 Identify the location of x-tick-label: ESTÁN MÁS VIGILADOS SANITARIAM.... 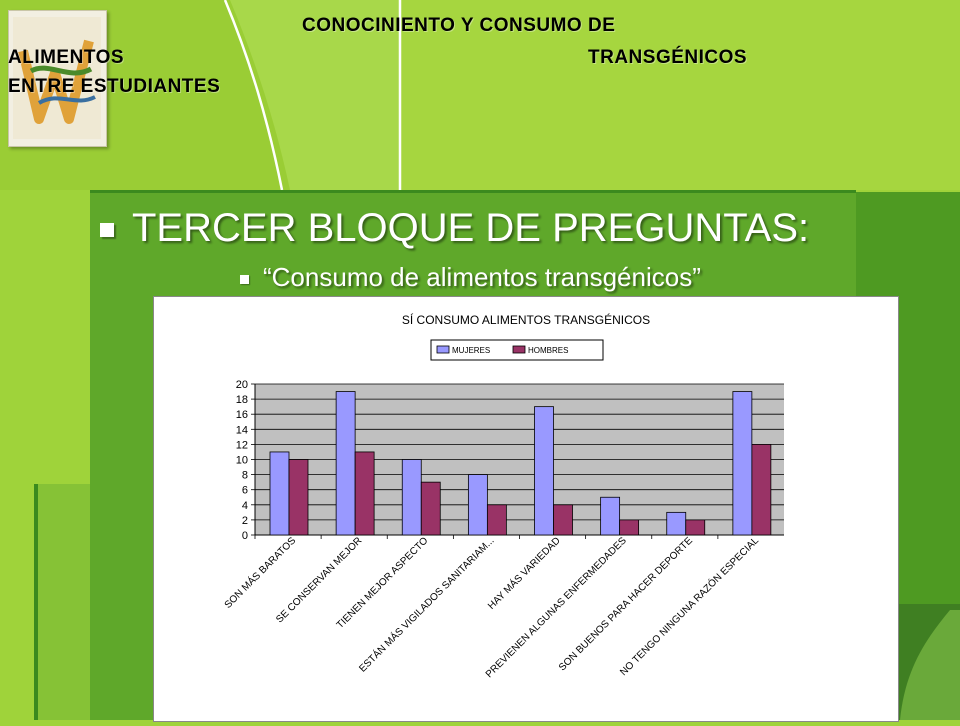
(426, 604).